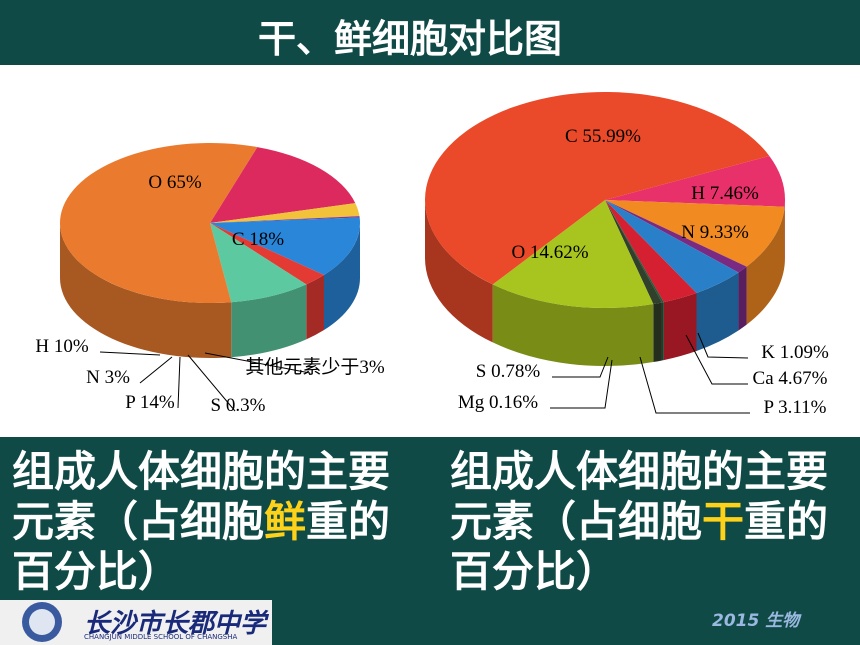 The height and width of the screenshot is (645, 860). Describe the element at coordinates (108, 377) in the screenshot. I see `slice-label: N 3%` at that location.